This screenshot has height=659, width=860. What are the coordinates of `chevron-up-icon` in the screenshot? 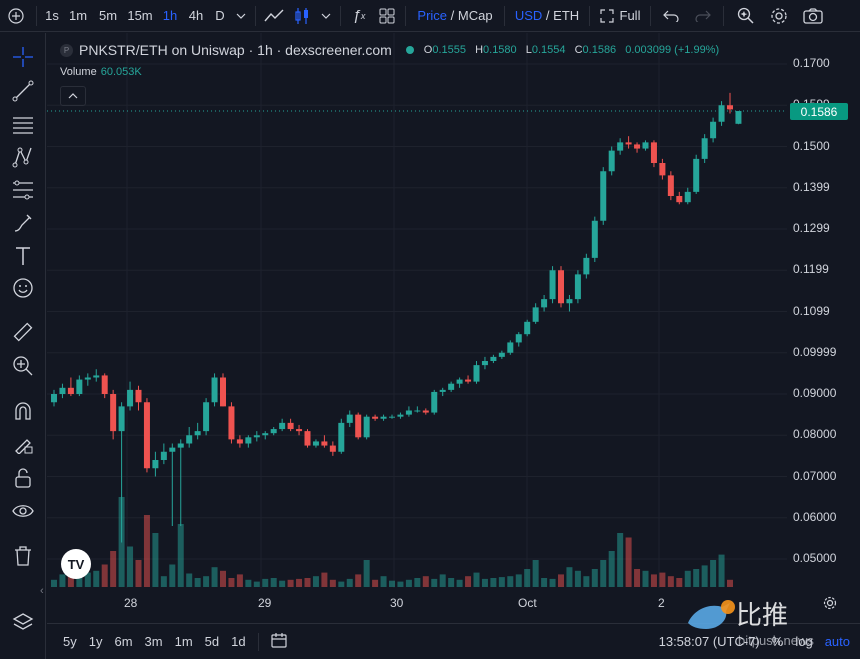 It's located at (73, 96).